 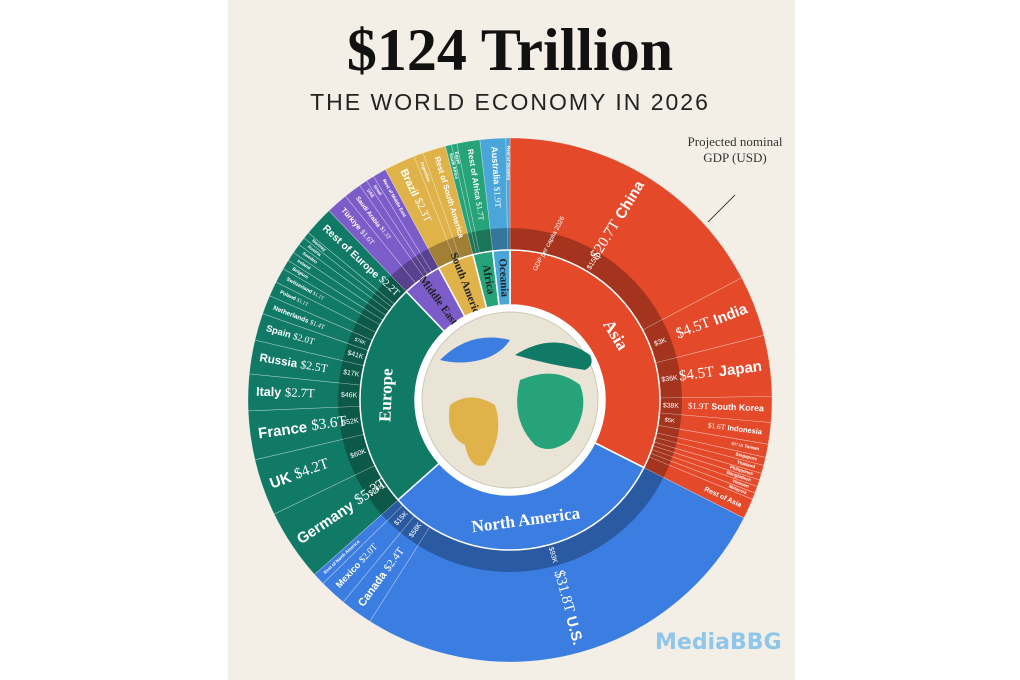 I want to click on country-name: Japan, so click(x=740, y=369).